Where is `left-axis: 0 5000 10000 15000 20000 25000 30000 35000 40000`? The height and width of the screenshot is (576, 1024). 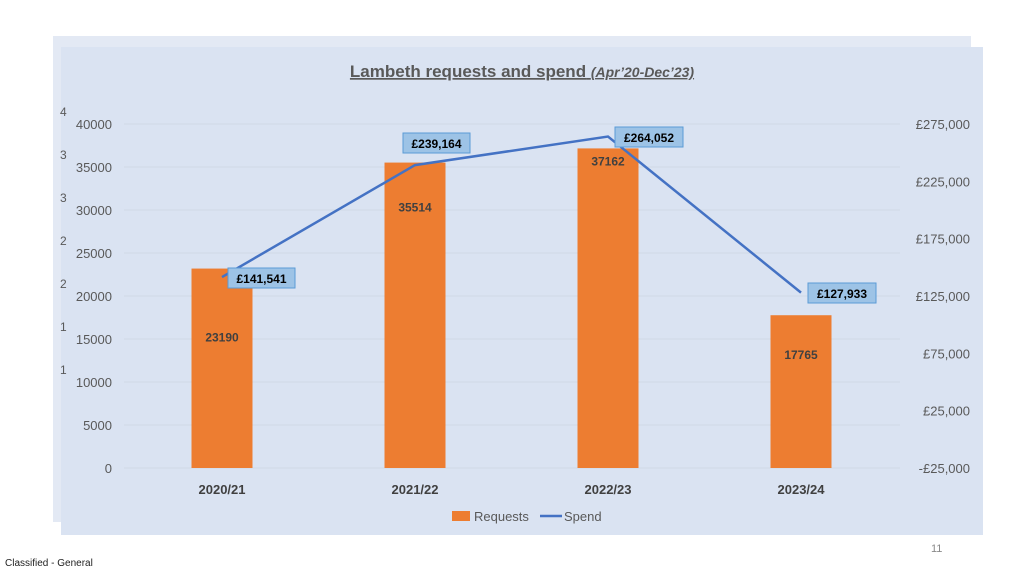 left-axis: 0 5000 10000 15000 20000 25000 30000 35000 40000 is located at coordinates (94, 296).